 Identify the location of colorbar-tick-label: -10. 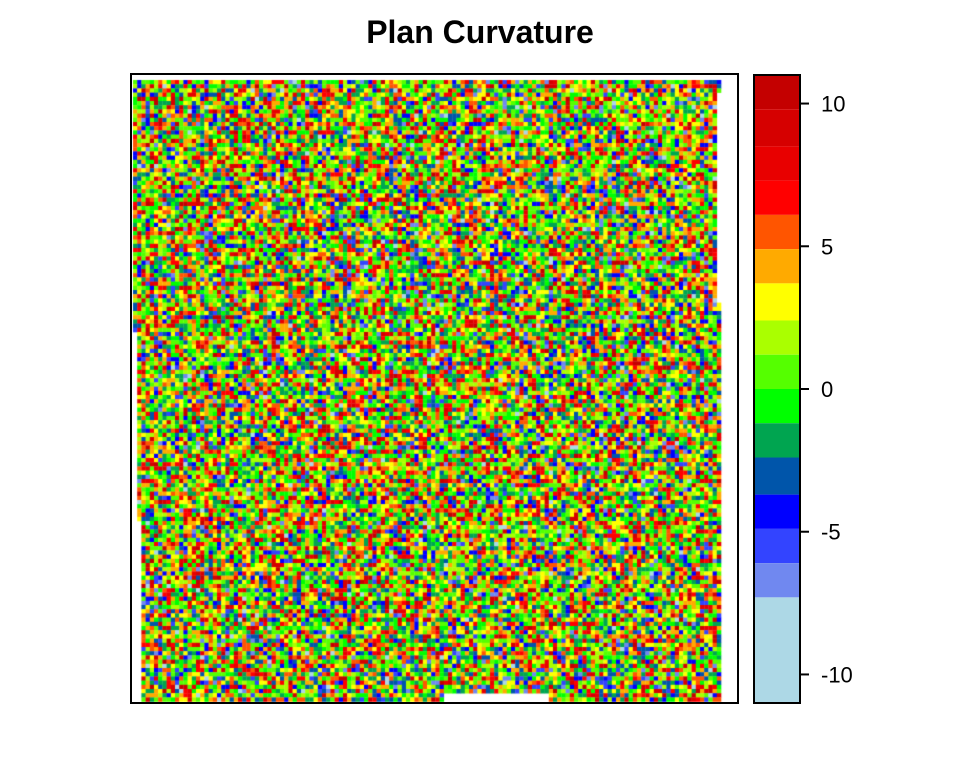
(837, 674).